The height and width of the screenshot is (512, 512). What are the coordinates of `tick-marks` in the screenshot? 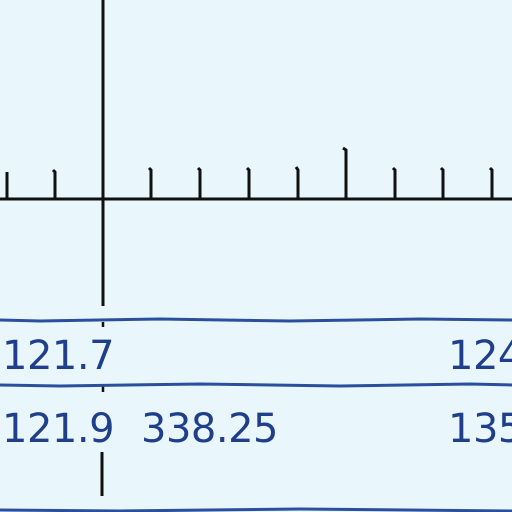 It's located at (249, 172).